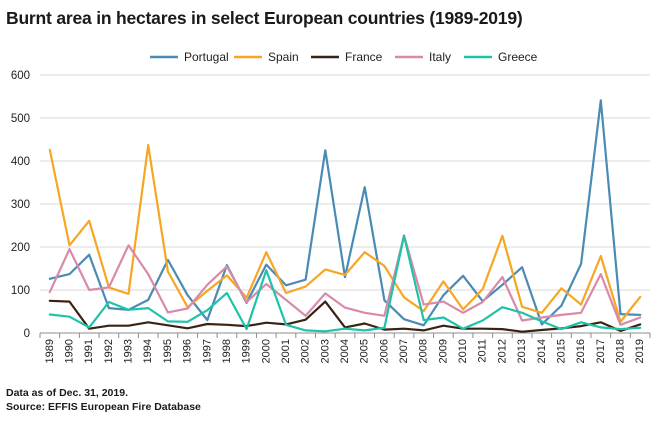  Describe the element at coordinates (206, 57) in the screenshot. I see `legend-label-portugal: Portugal` at that location.